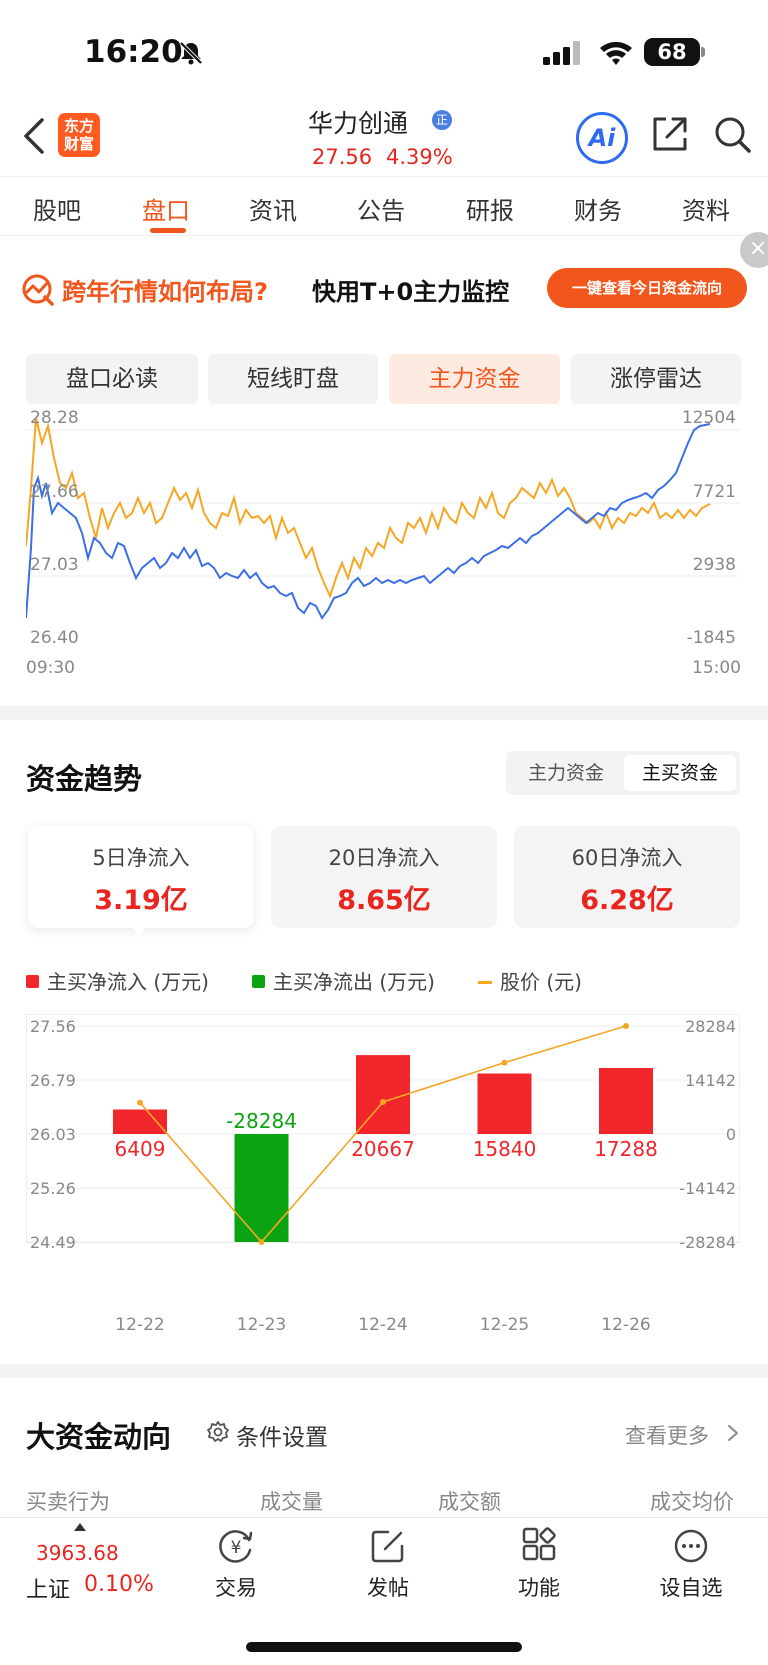 This screenshot has width=768, height=1665. What do you see at coordinates (625, 1324) in the screenshot?
I see `x-axis-tick: 12-26` at bounding box center [625, 1324].